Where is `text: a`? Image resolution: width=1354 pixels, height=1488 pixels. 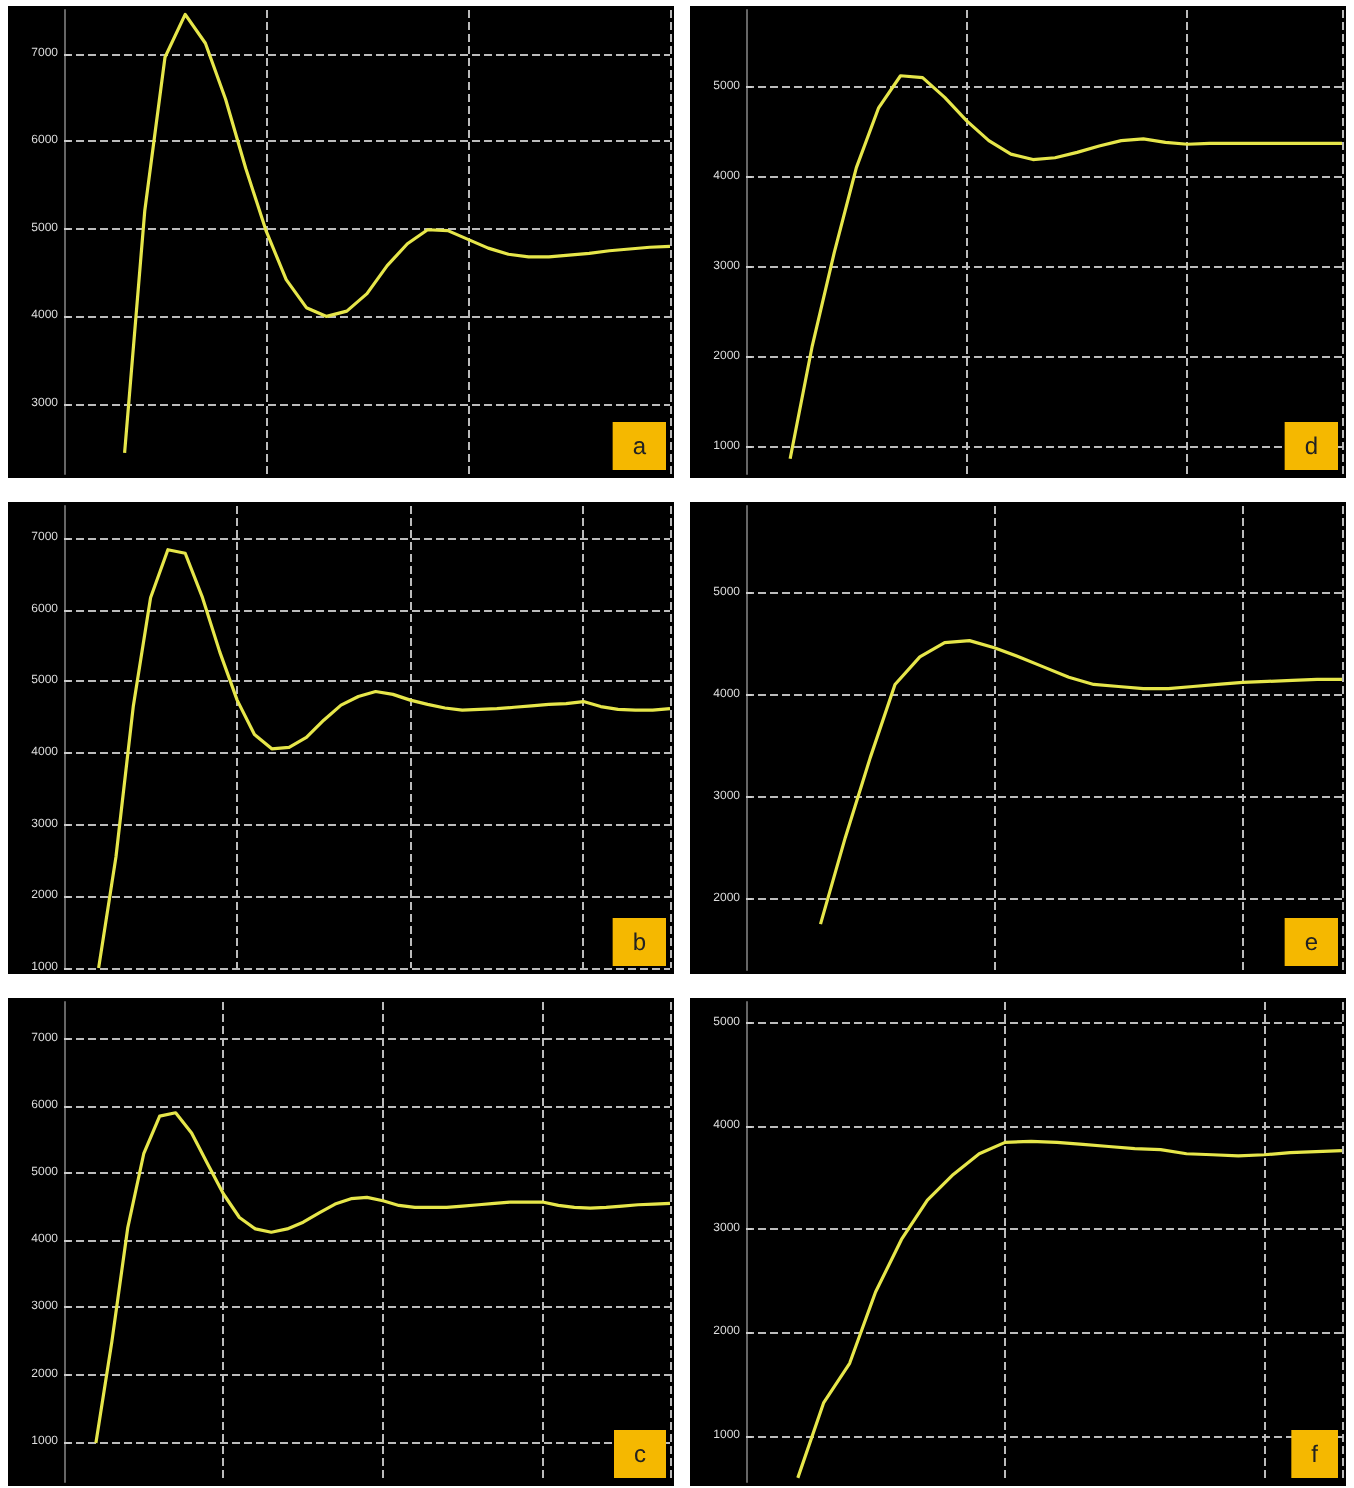
text: a is located at coordinates (639, 446).